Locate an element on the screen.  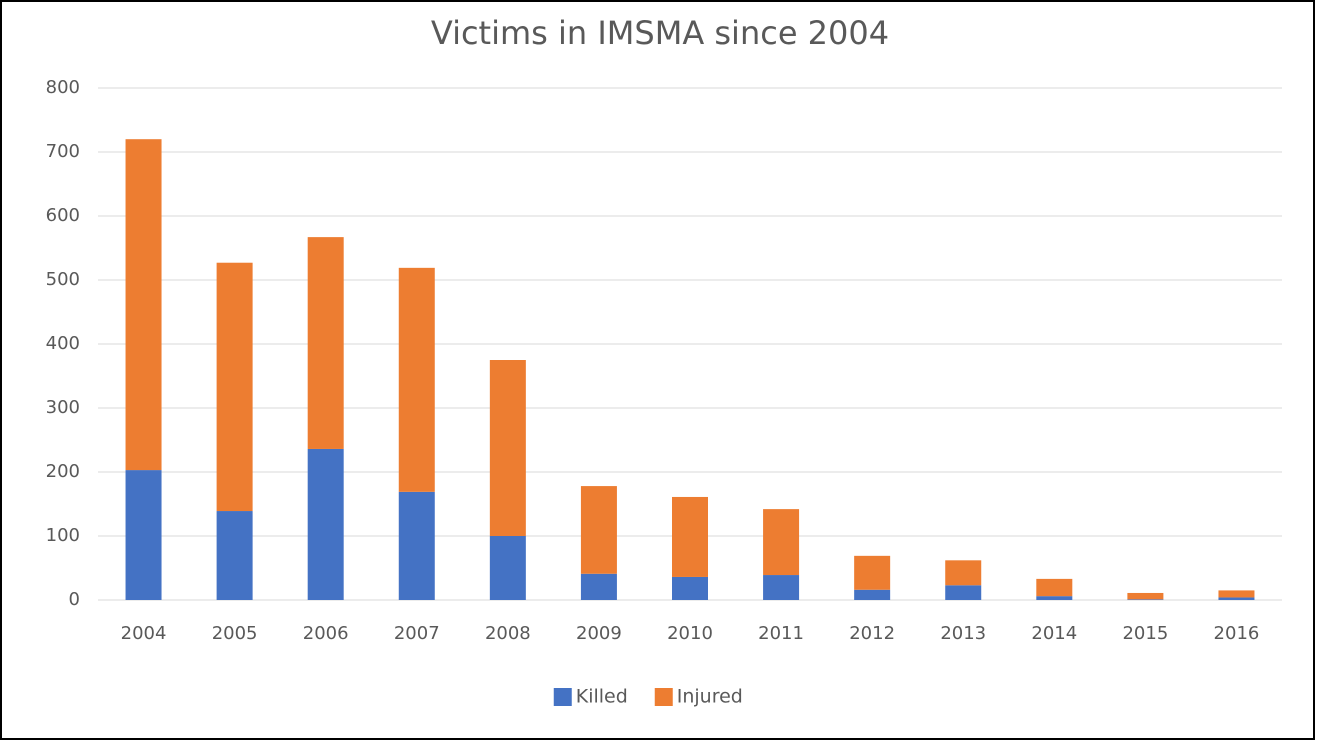
x-tick-label: 2010 is located at coordinates (690, 633).